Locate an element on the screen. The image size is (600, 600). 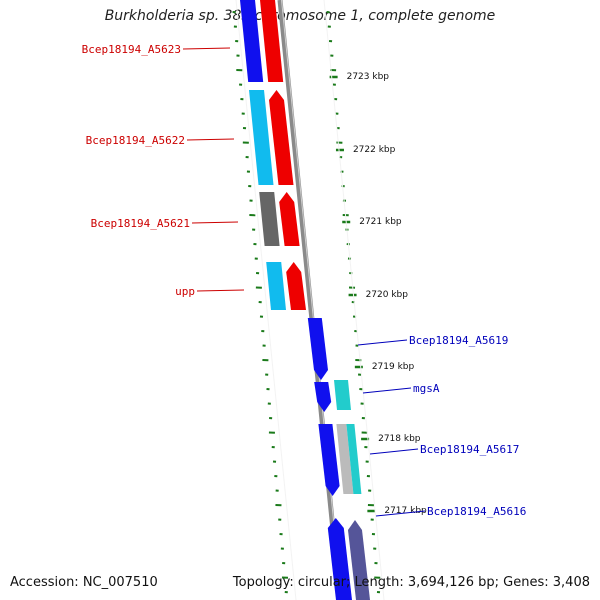
kbp-label: 2722 kbp is located at coordinates (374, 150).